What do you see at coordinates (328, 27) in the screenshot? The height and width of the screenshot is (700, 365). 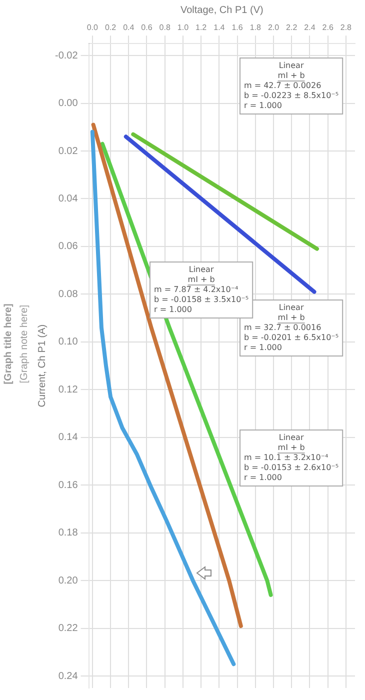 I see `x-tick-label: 2.6` at bounding box center [328, 27].